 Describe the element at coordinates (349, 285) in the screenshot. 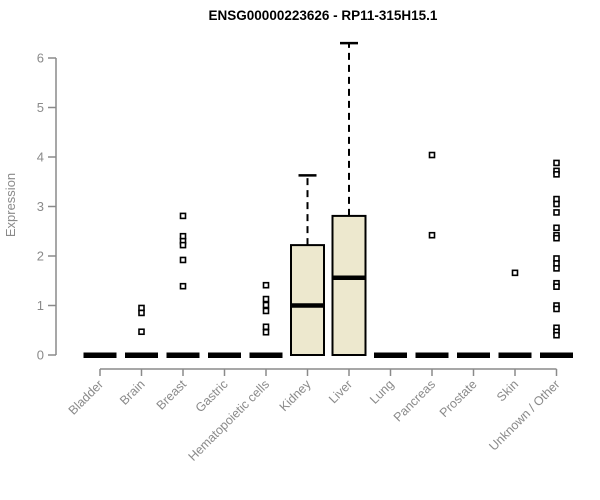

I see `box-liver` at that location.